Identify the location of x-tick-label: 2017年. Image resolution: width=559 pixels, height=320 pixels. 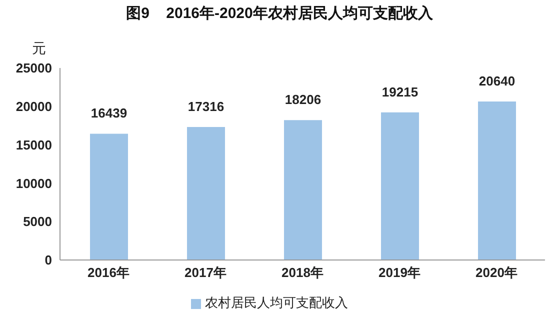
(205, 272).